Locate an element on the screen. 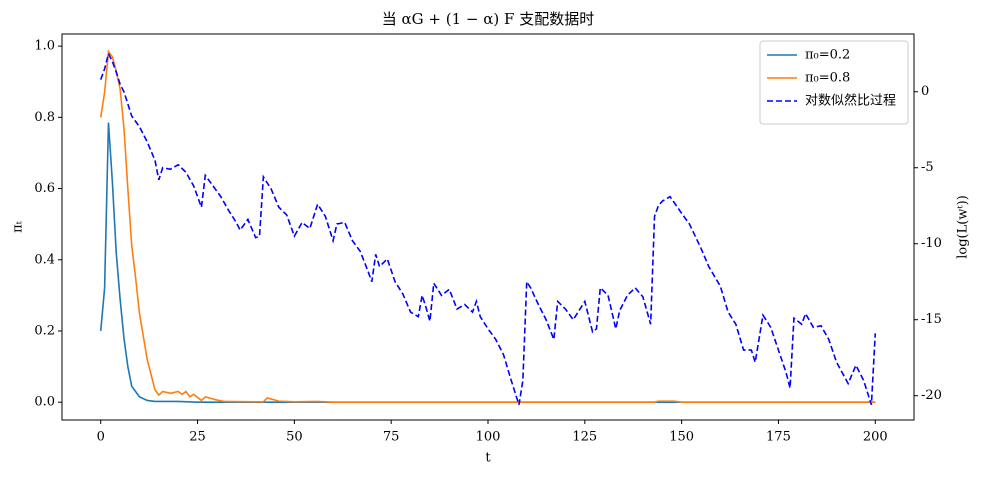 Image resolution: width=984 pixels, height=477 pixels. y2-tick-label: -20 is located at coordinates (931, 395).